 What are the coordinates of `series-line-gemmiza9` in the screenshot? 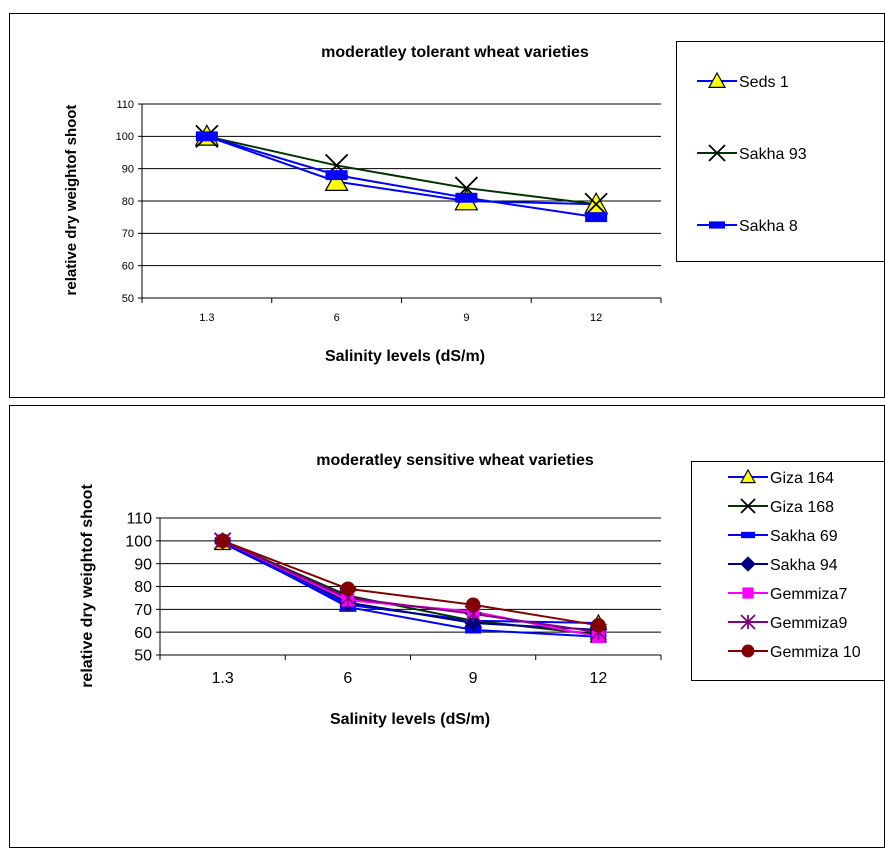 It's located at (410, 586).